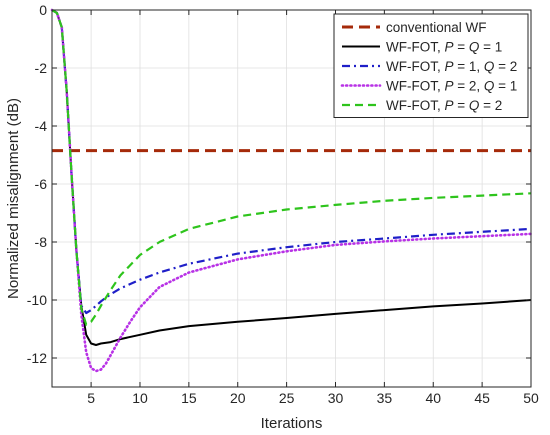 The image size is (550, 435). Describe the element at coordinates (41, 184) in the screenshot. I see `y-tick-label: -6` at that location.